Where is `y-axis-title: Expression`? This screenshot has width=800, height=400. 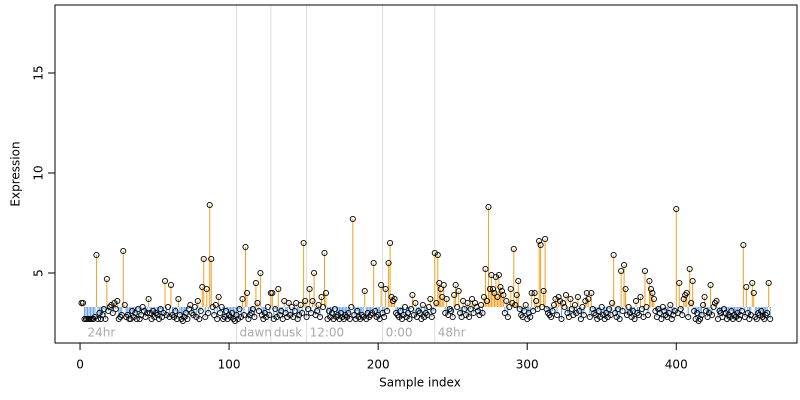
y-axis-title: Expression is located at coordinates (16, 173).